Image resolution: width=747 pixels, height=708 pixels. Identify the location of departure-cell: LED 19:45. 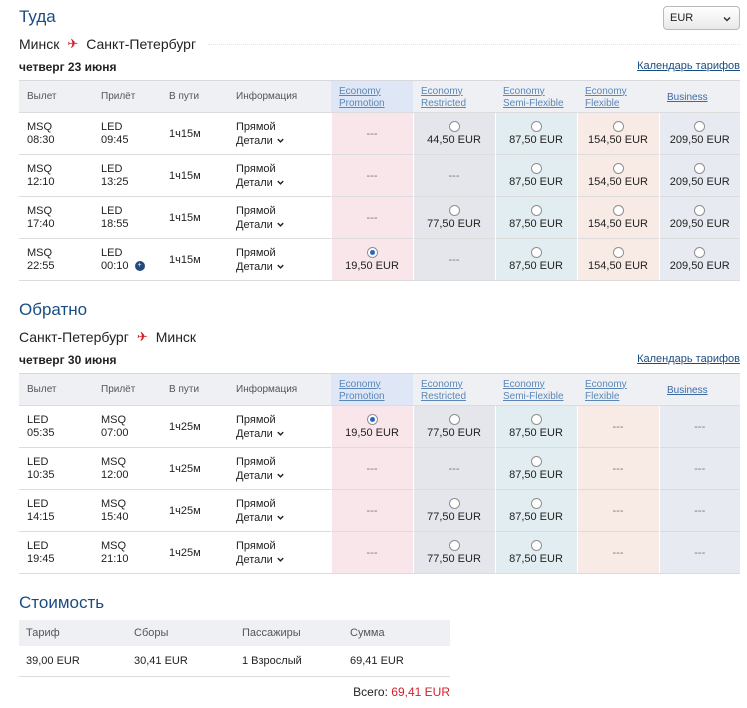
(56, 552).